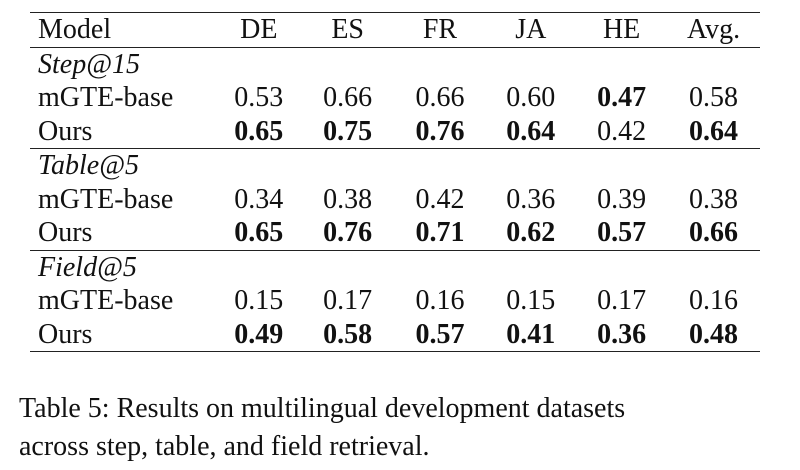  What do you see at coordinates (440, 30) in the screenshot?
I see `header-fr: FR` at bounding box center [440, 30].